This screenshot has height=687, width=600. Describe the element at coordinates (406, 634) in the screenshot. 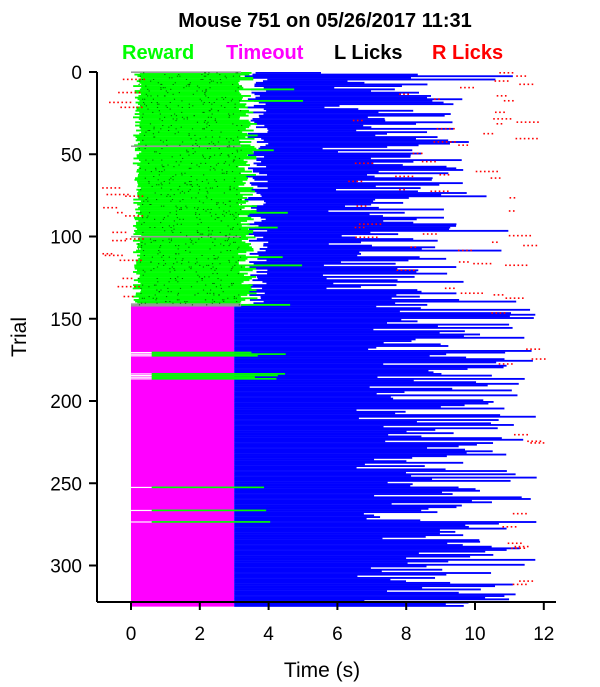

I see `x-tick-label: 8` at that location.